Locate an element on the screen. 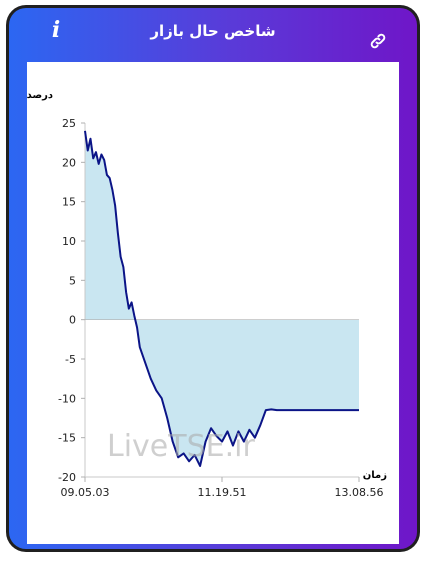  x-tick-label: 11.19.51 is located at coordinates (222, 492).